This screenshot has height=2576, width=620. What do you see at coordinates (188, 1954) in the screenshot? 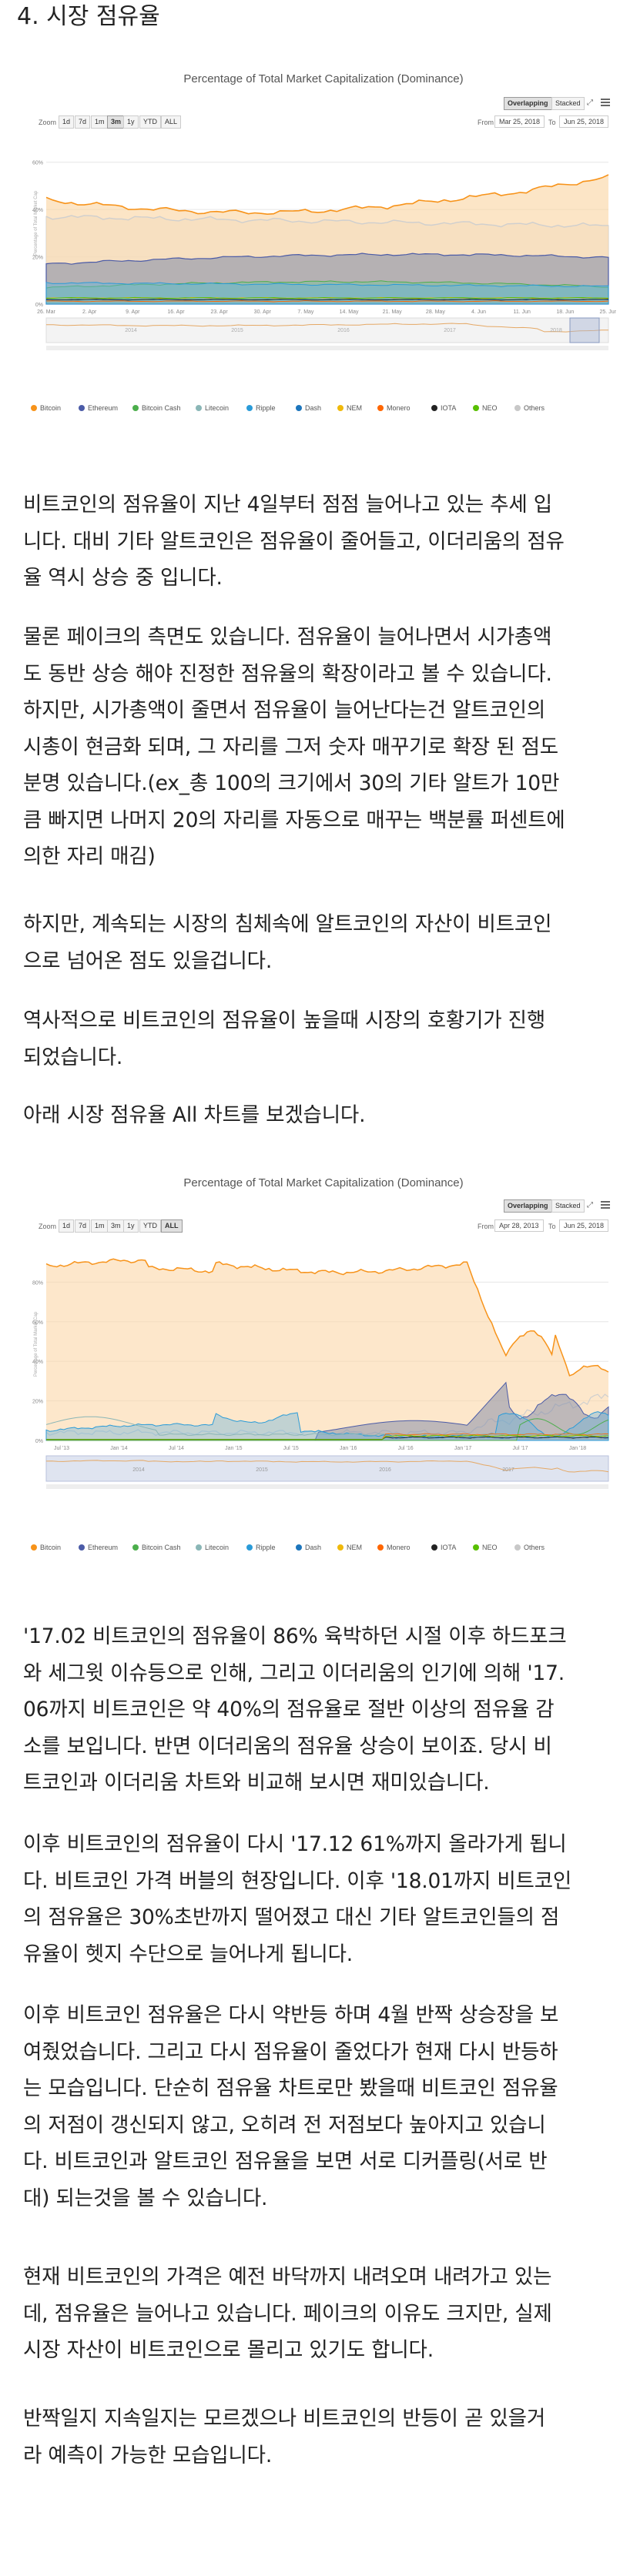
I see `paragraph-line: 유율이 헷지 수단으로 늘어나게 됩니다.` at bounding box center [188, 1954].